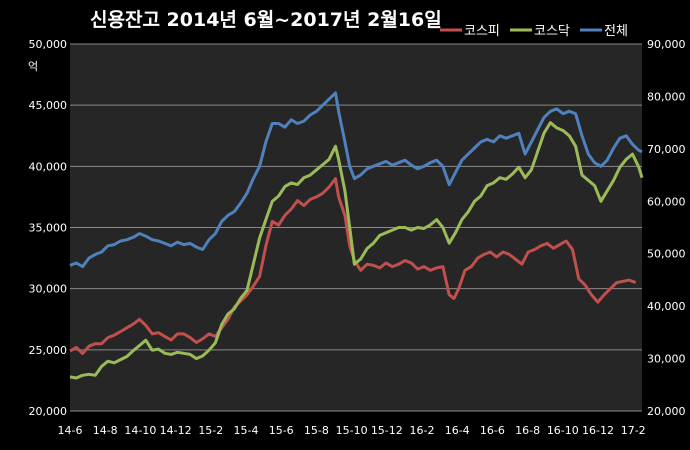  What do you see at coordinates (48, 411) in the screenshot?
I see `left-y-tick-label: 20,000` at bounding box center [48, 411].